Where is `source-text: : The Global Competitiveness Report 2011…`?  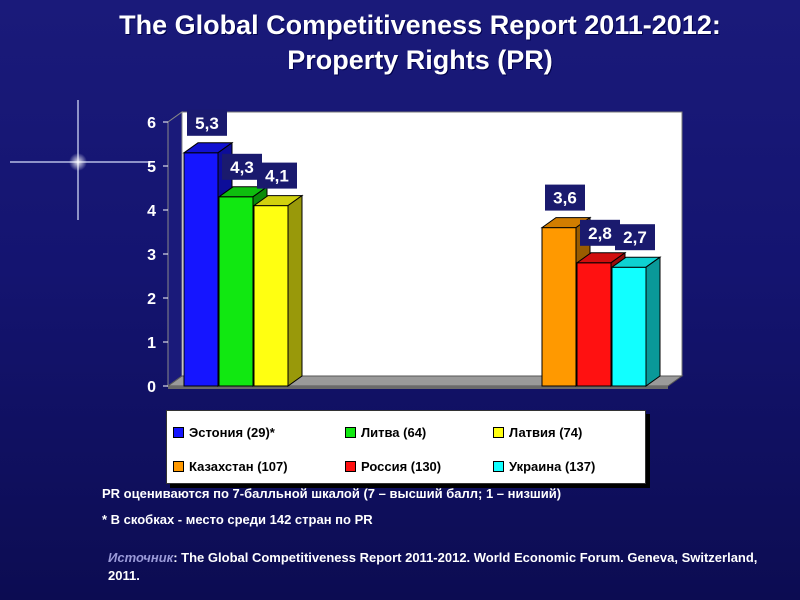 source-text: : The Global Competitiveness Report 2011… is located at coordinates (433, 566).